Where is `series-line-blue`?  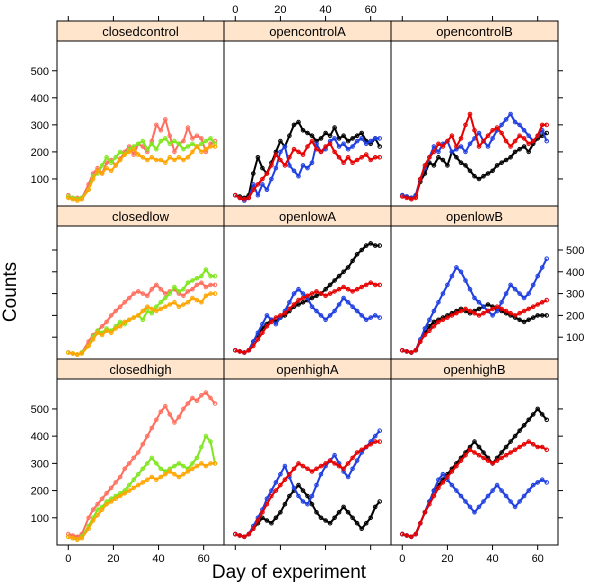 series-line-blue is located at coordinates (307, 169).